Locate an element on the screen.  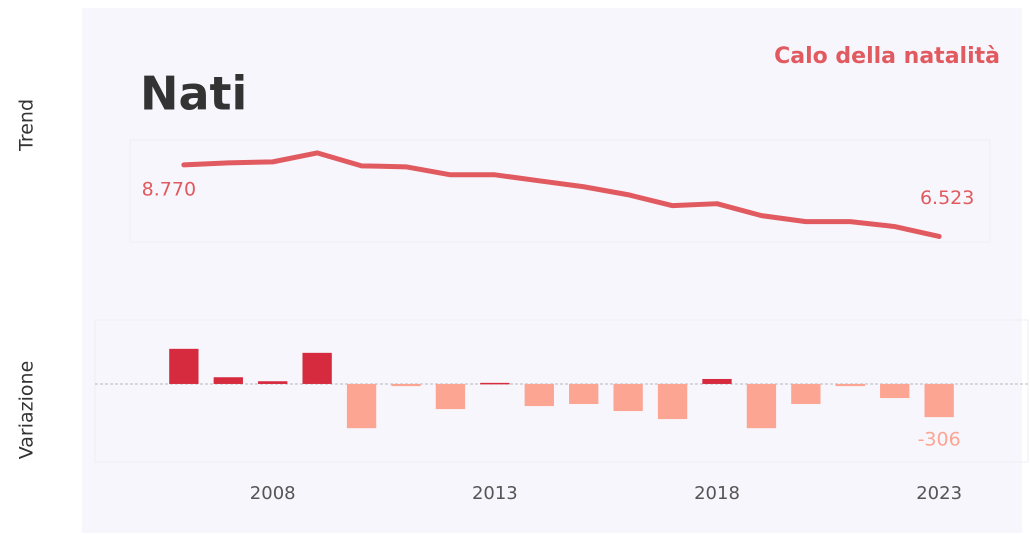
y-axis-label: Variazione is located at coordinates (27, 410).